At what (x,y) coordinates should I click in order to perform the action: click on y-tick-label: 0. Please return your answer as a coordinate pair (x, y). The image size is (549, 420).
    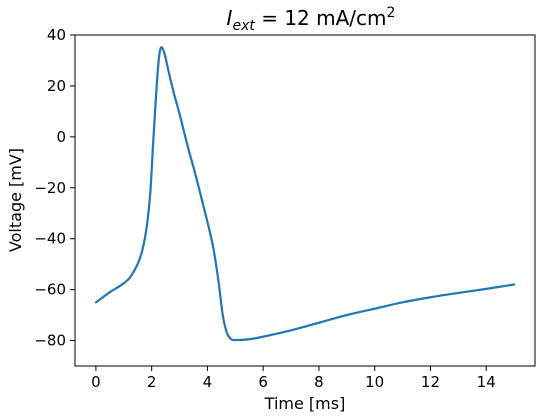
    Looking at the image, I should click on (61, 137).